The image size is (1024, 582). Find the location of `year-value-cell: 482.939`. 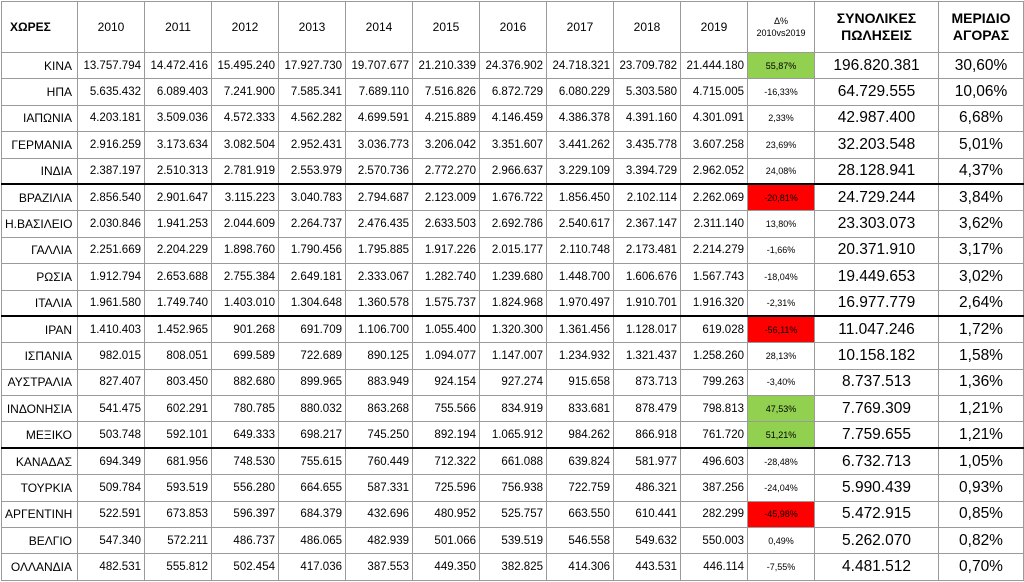

year-value-cell: 482.939 is located at coordinates (379, 541).